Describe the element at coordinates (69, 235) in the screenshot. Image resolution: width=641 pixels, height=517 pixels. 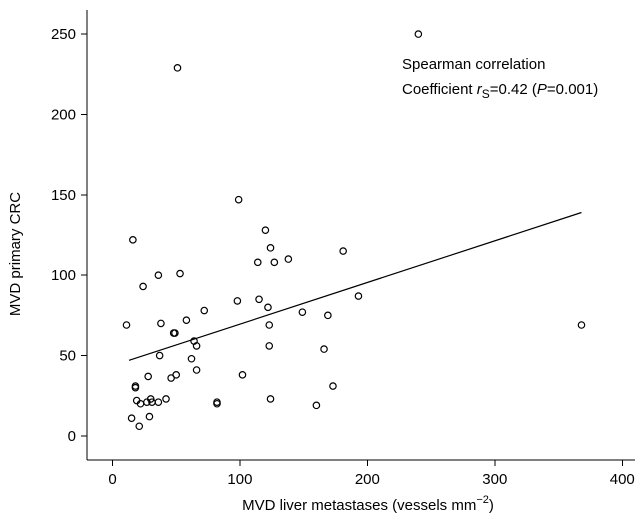
I see `y-axis: 0 50 100 150 200 250` at that location.